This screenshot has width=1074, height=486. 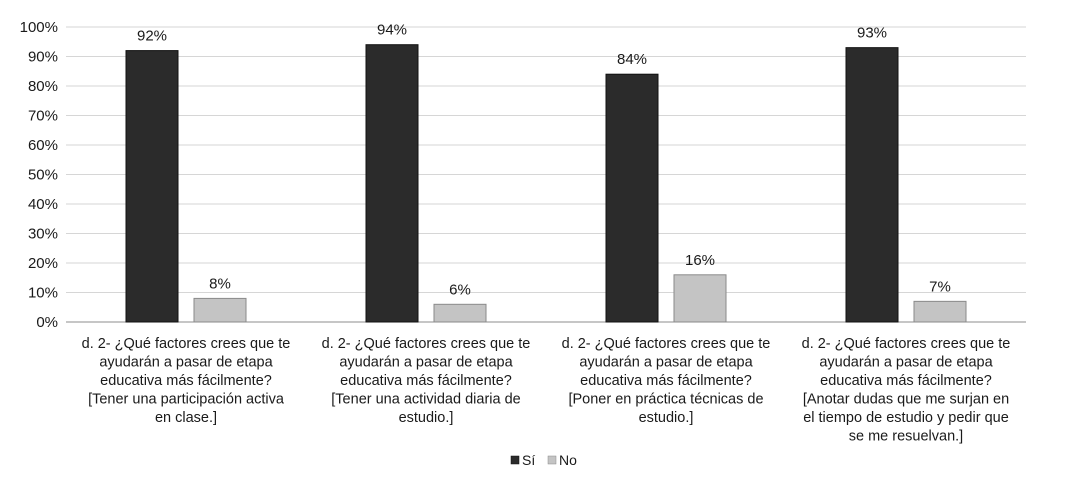 I want to click on data-label: 8%, so click(x=220, y=283).